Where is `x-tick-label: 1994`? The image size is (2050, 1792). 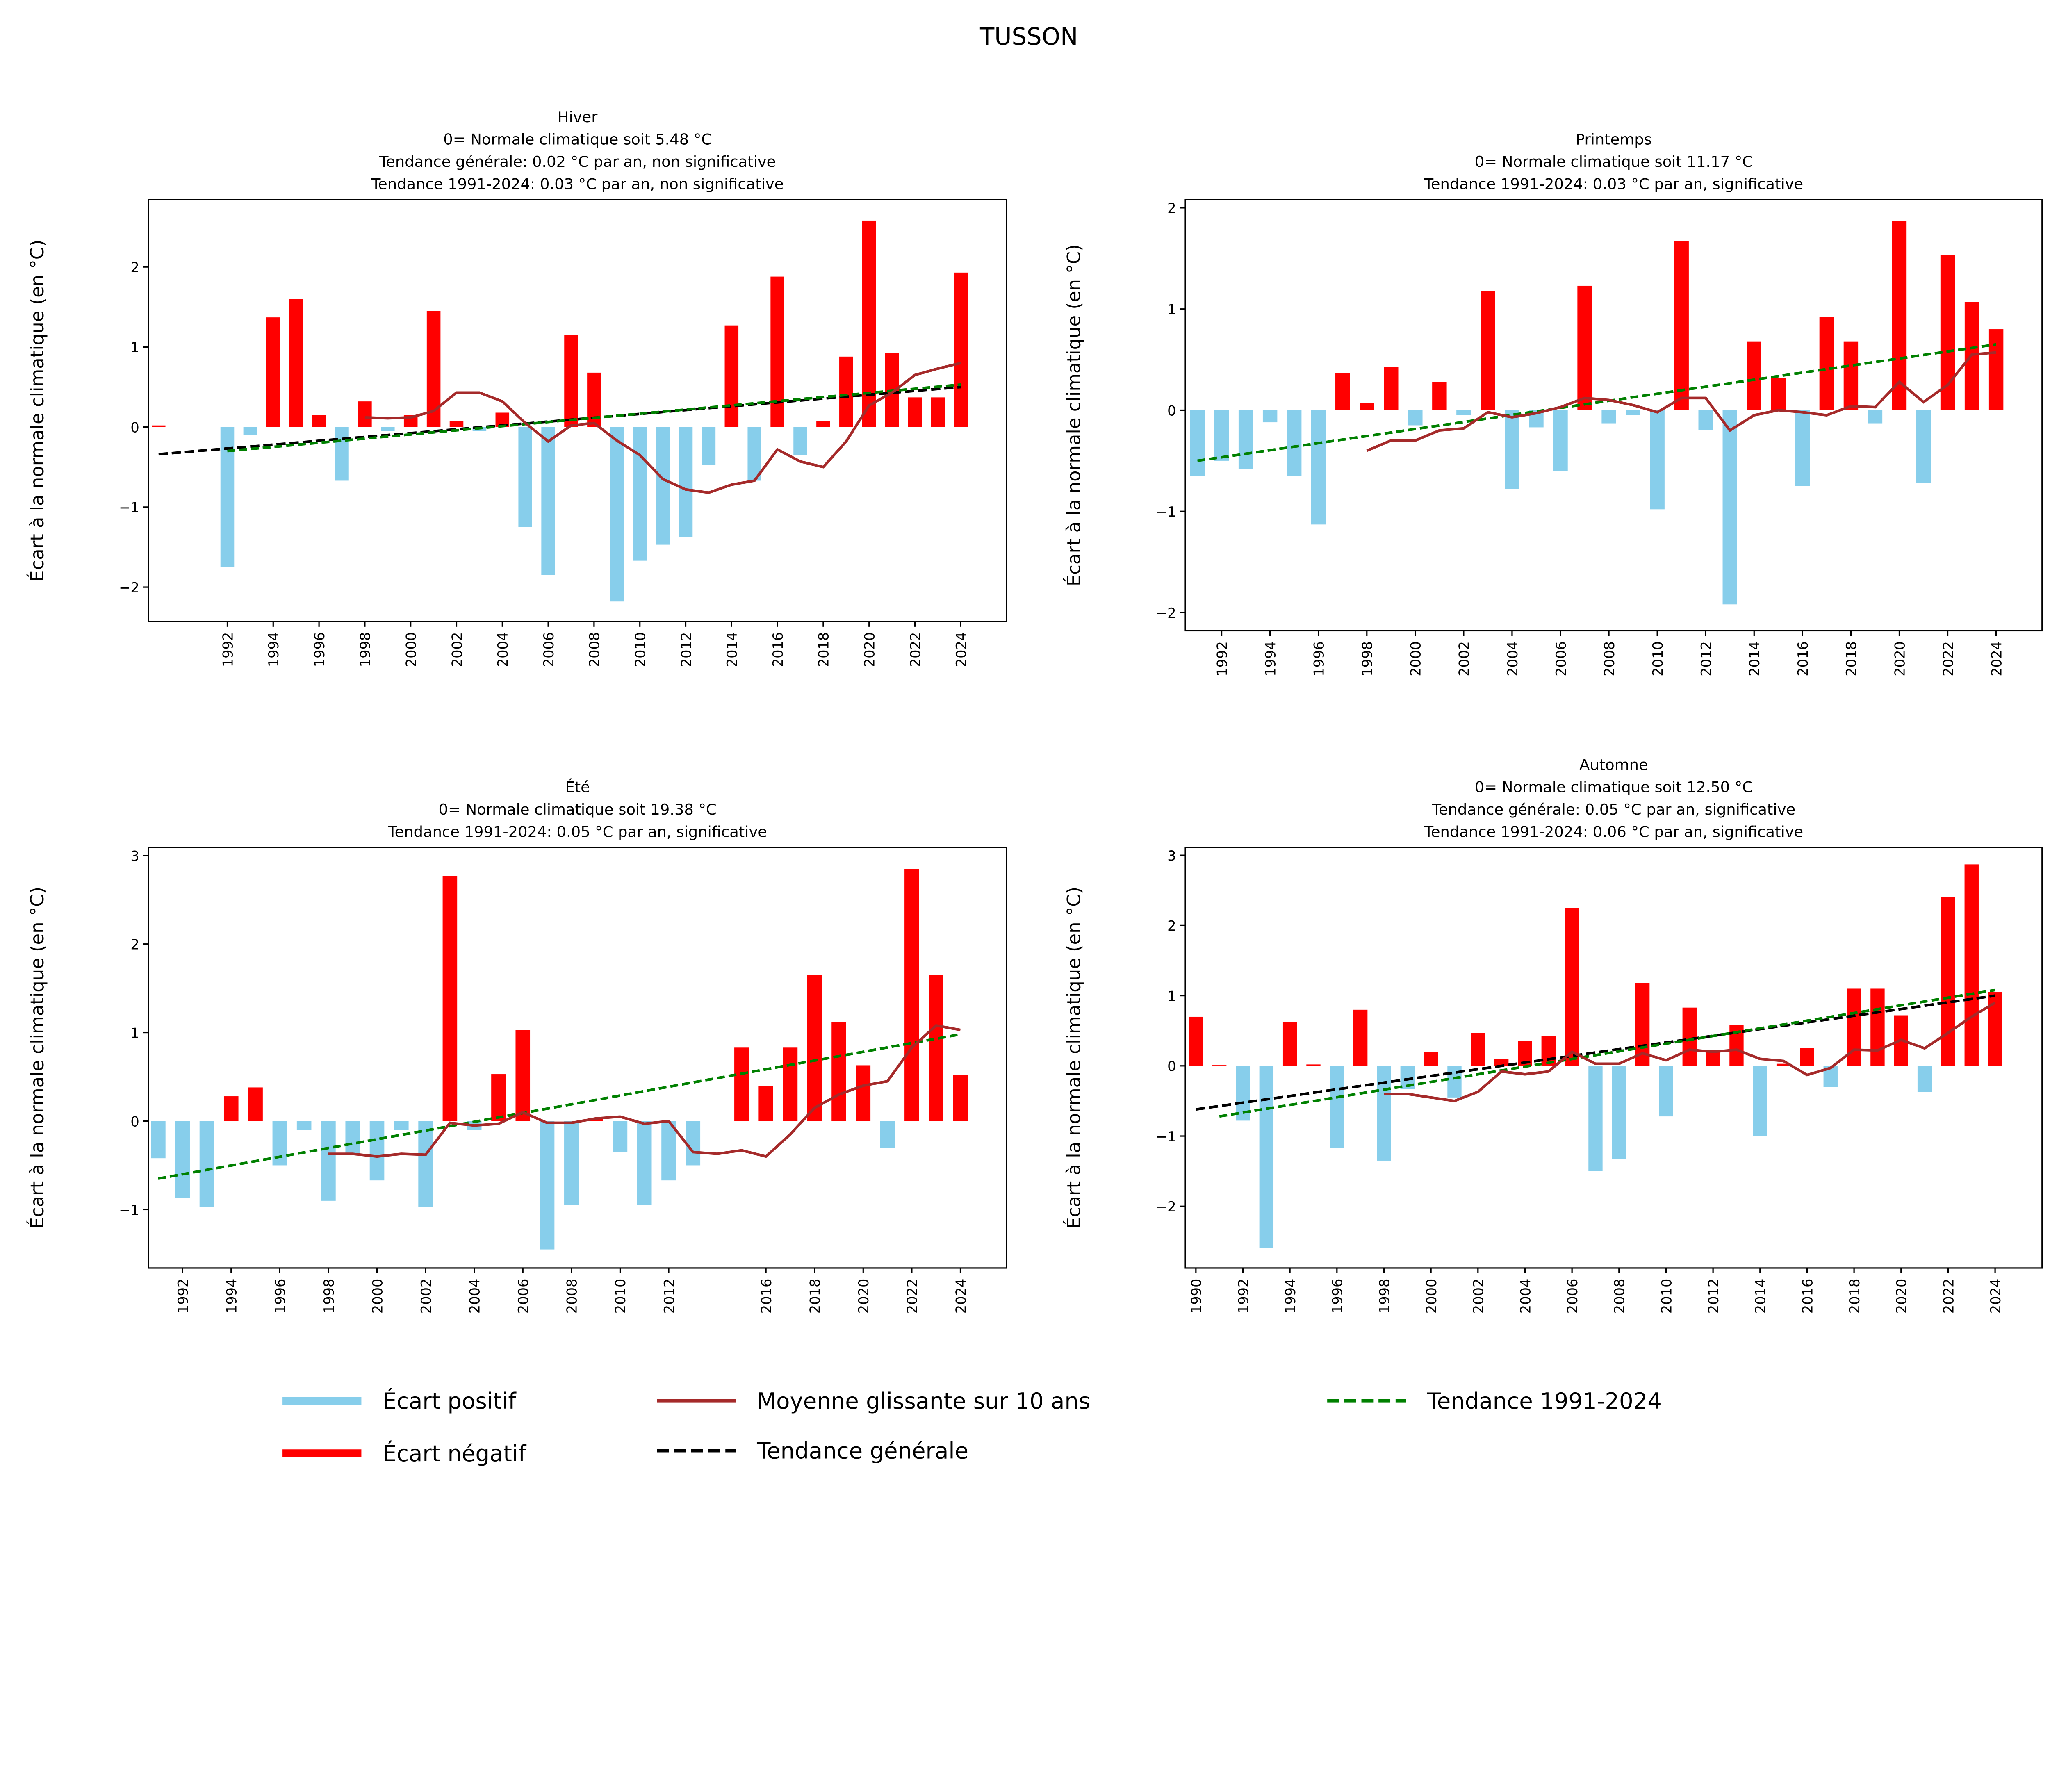 x-tick-label: 1994 is located at coordinates (1270, 659).